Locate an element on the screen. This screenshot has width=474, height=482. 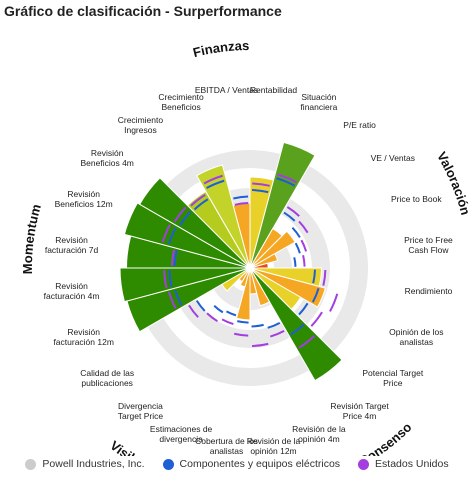
category-label: Crecimiento Beneficios is located at coordinates (181, 101).